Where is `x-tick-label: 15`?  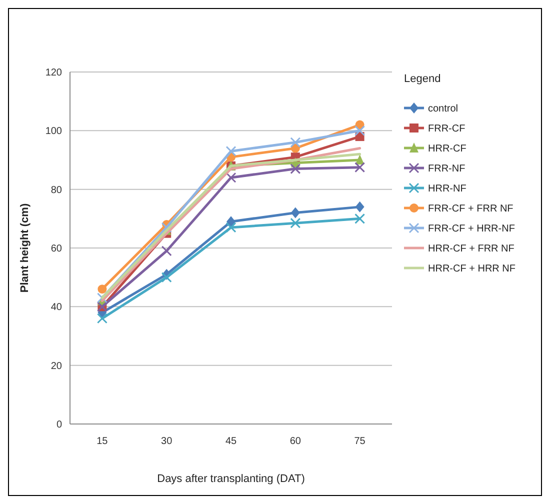
x-tick-label: 15 is located at coordinates (102, 441).